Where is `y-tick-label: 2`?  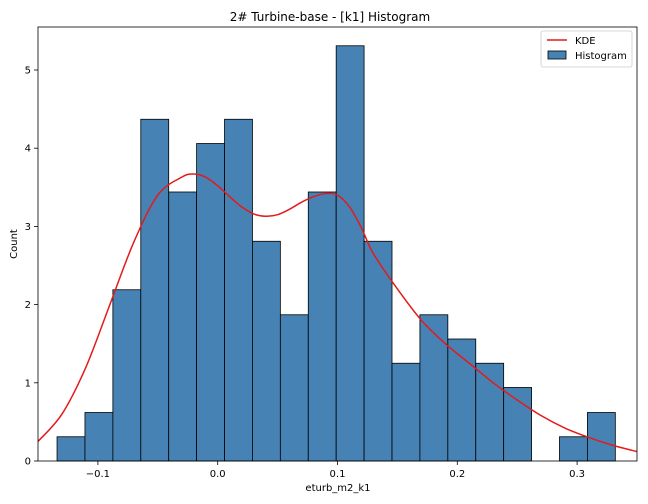 y-tick-label: 2 is located at coordinates (28, 305).